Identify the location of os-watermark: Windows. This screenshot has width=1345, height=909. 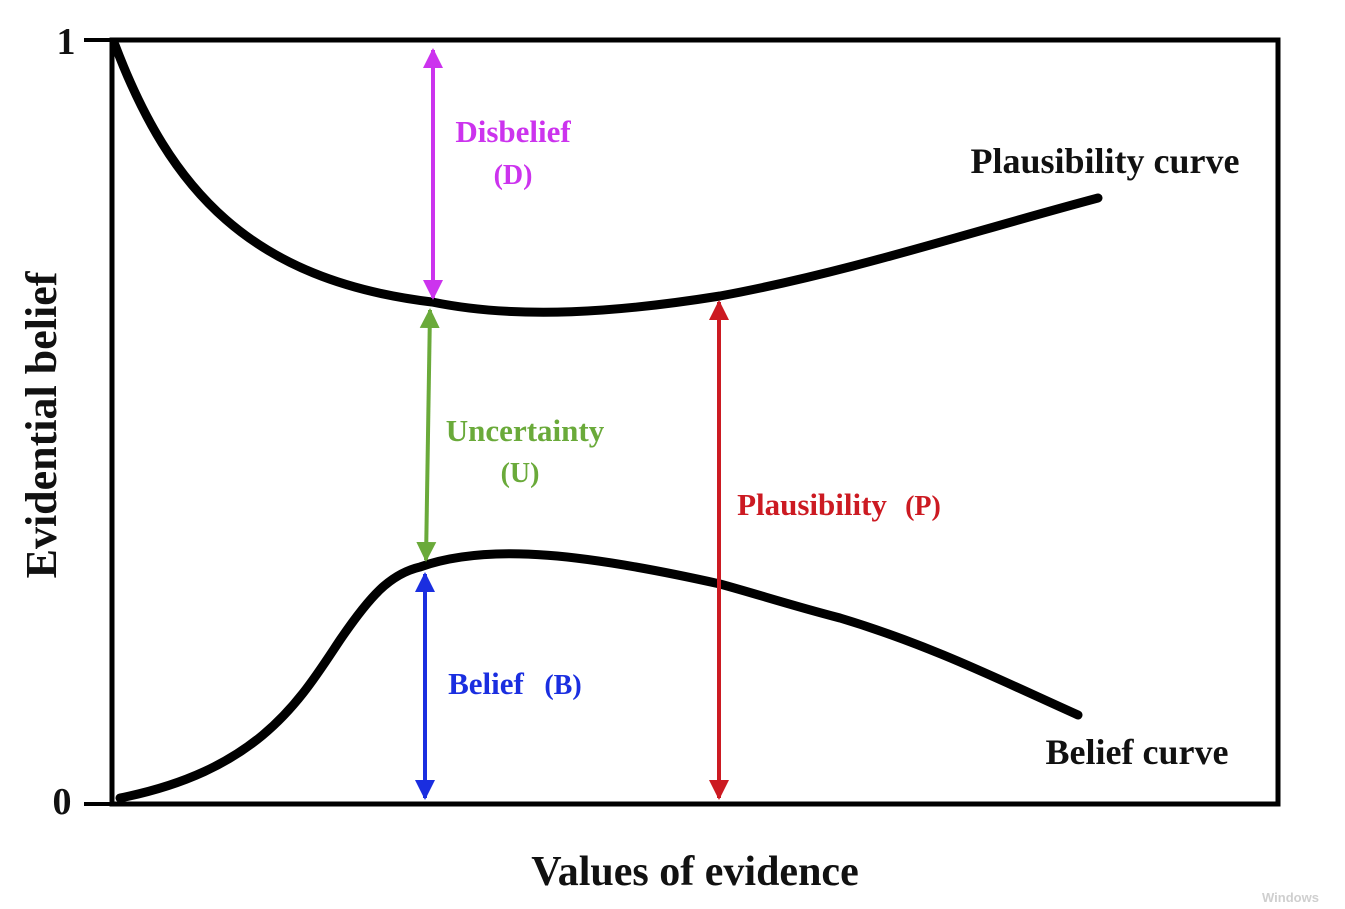
(1290, 897).